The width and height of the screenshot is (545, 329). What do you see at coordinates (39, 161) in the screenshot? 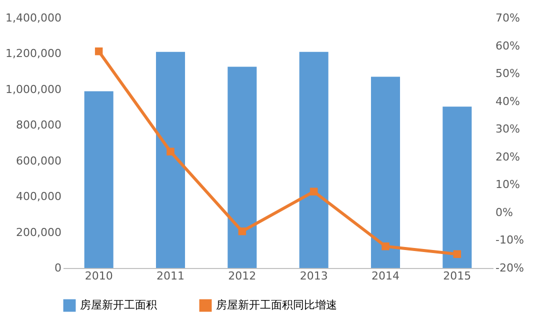
I see `y-tick-label: 600,000` at bounding box center [39, 161].